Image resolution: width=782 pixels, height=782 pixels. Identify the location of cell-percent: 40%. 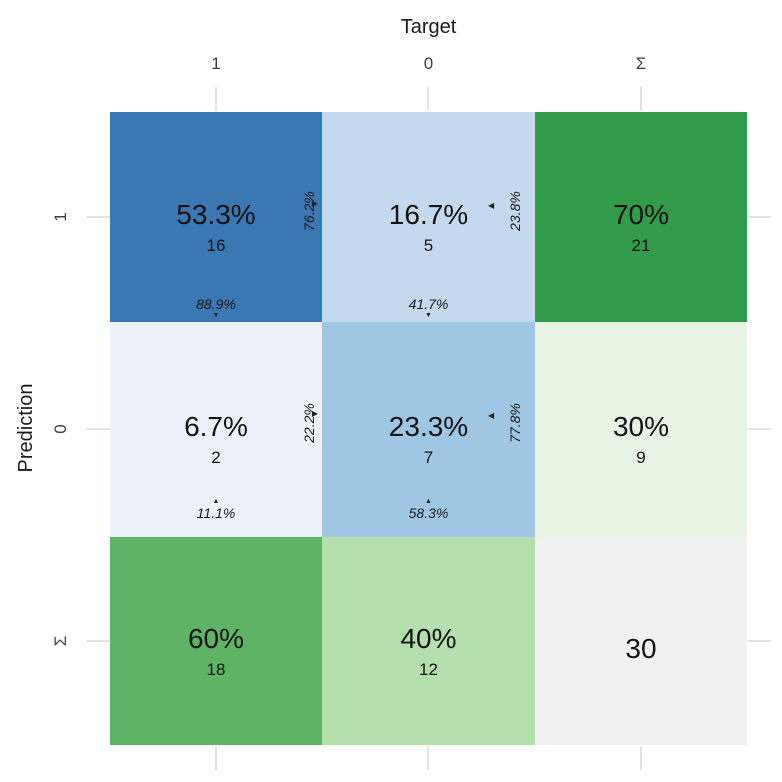
(428, 638).